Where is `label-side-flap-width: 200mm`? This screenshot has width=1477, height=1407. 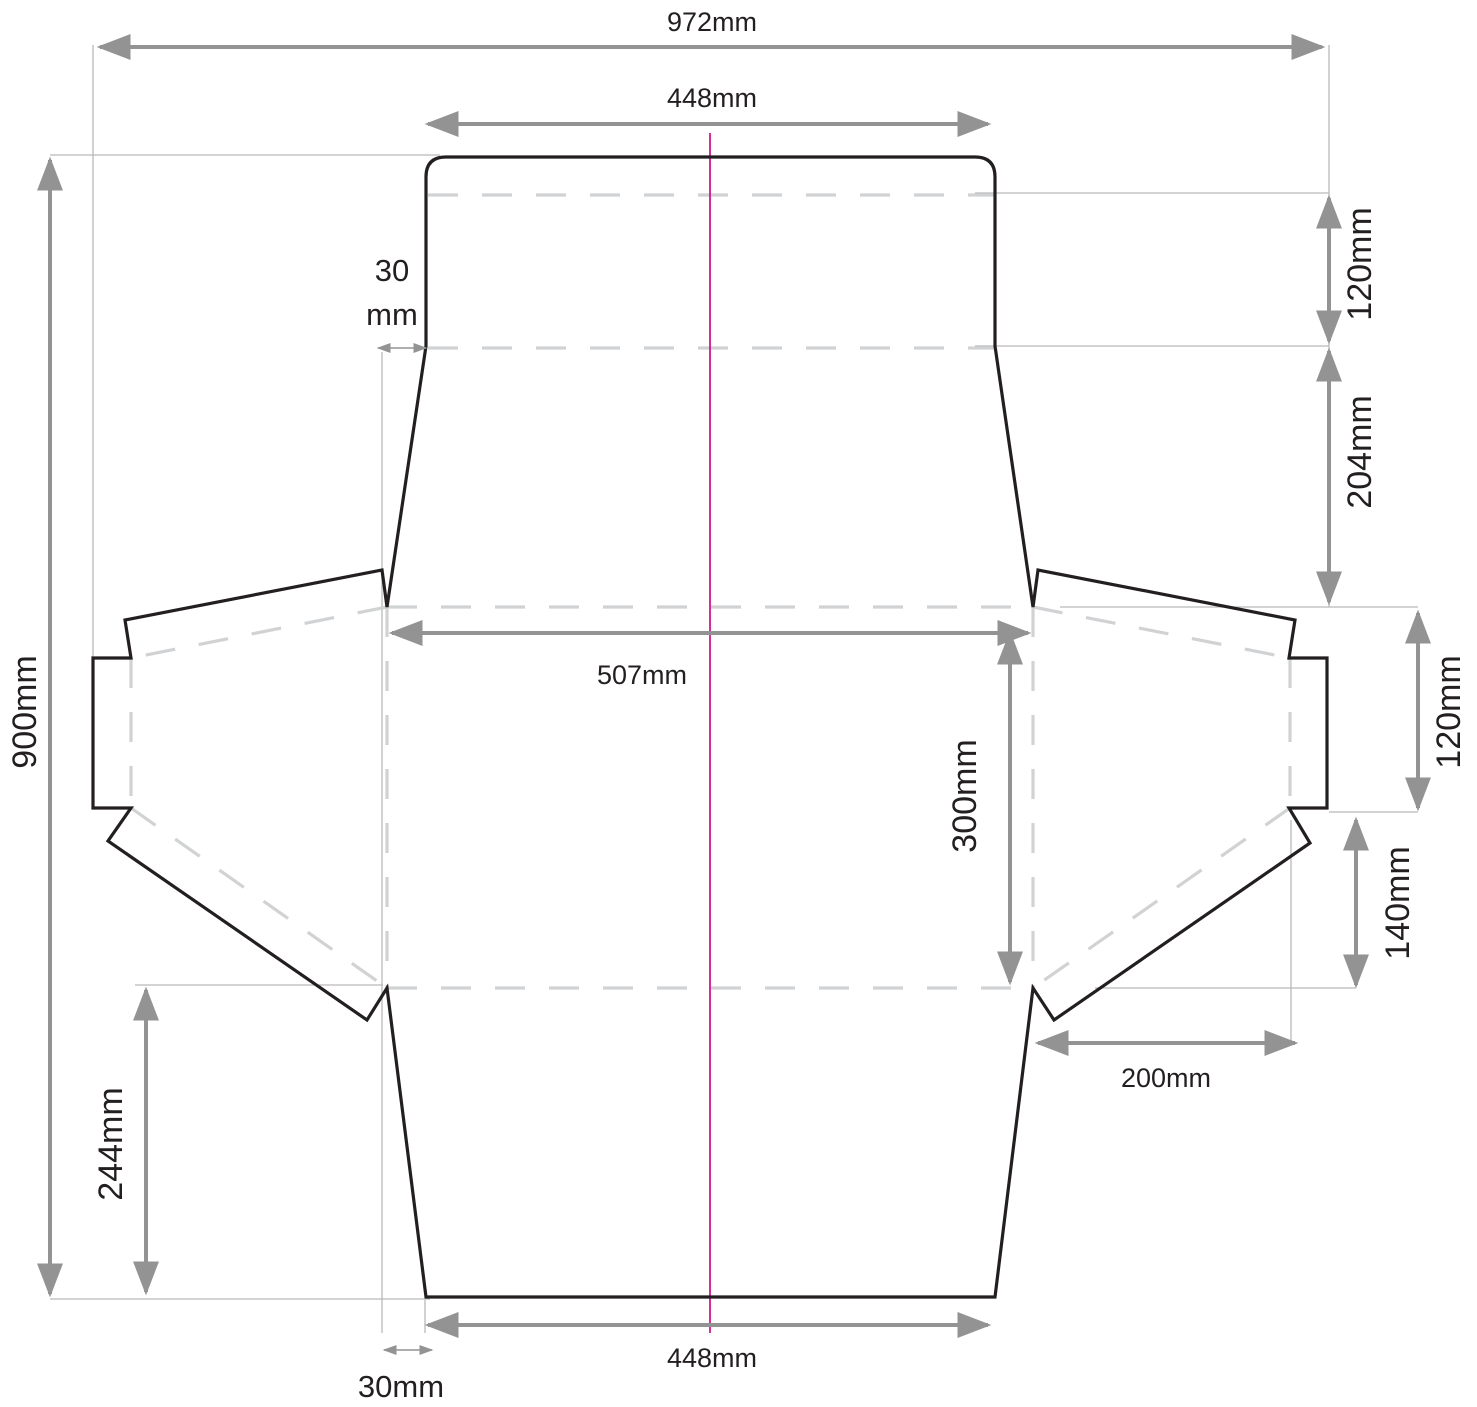
label-side-flap-width: 200mm is located at coordinates (1166, 1078).